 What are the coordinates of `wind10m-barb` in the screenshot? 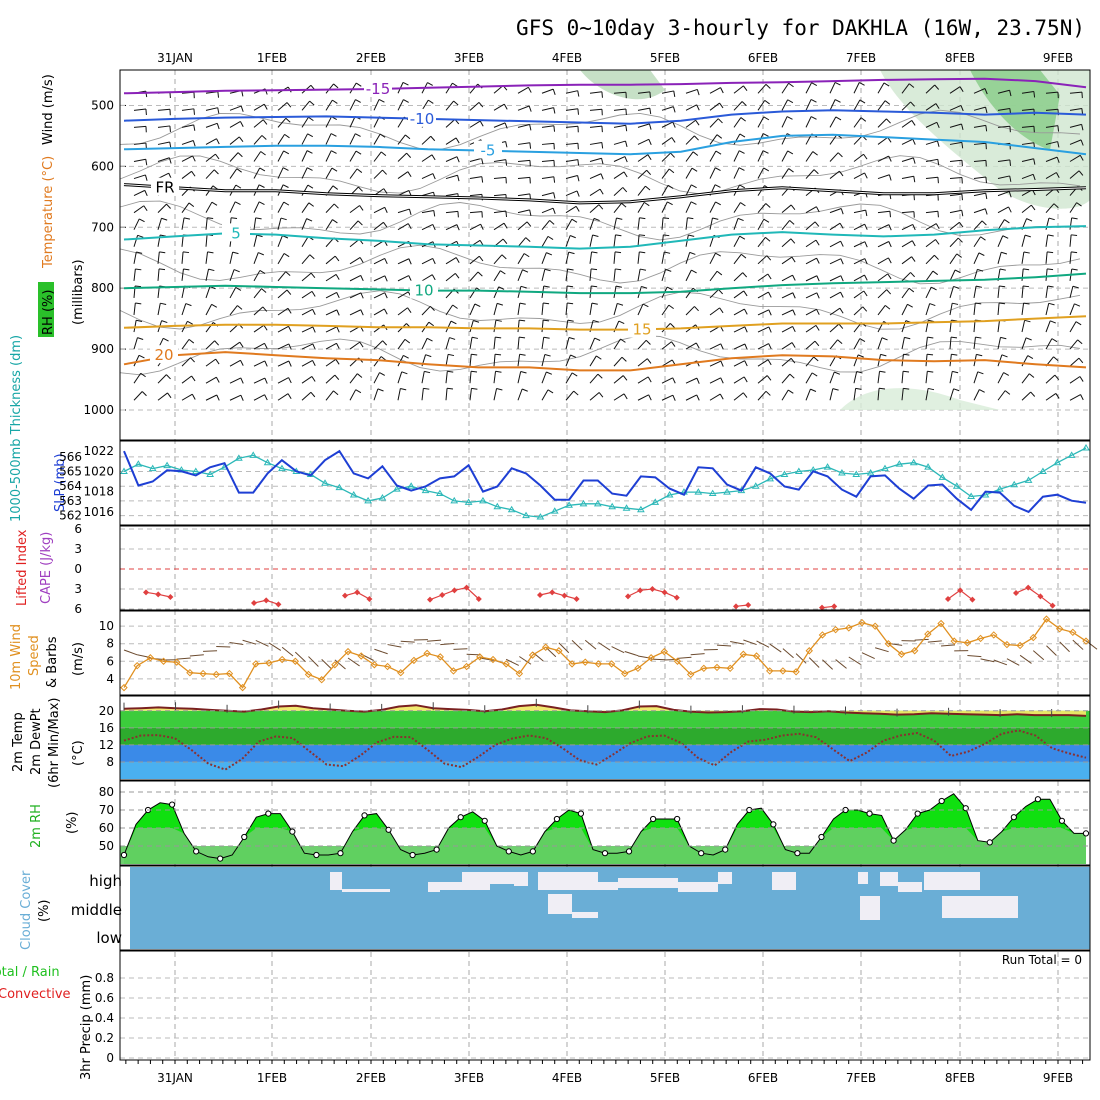 It's located at (868, 655).